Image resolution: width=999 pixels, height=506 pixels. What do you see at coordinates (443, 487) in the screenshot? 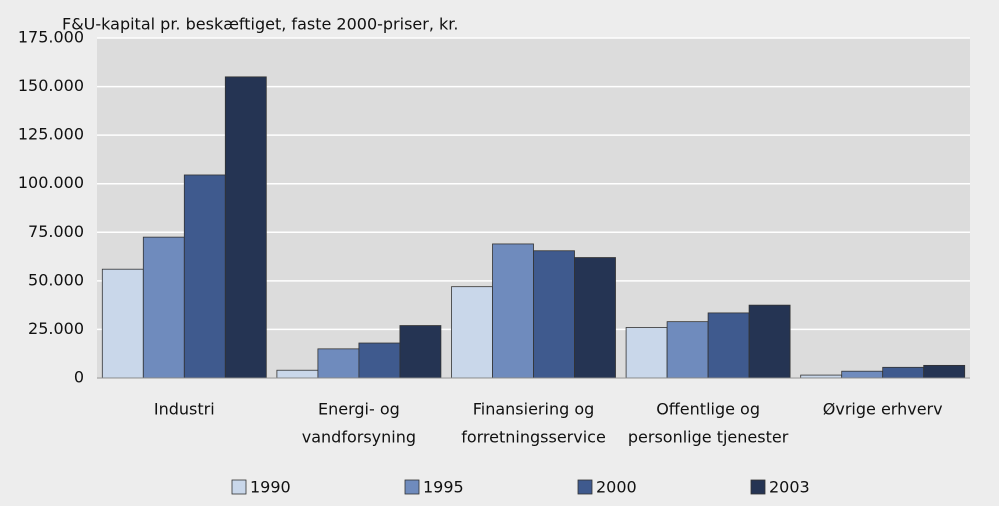
I see `legend-label: 1995` at bounding box center [443, 487].